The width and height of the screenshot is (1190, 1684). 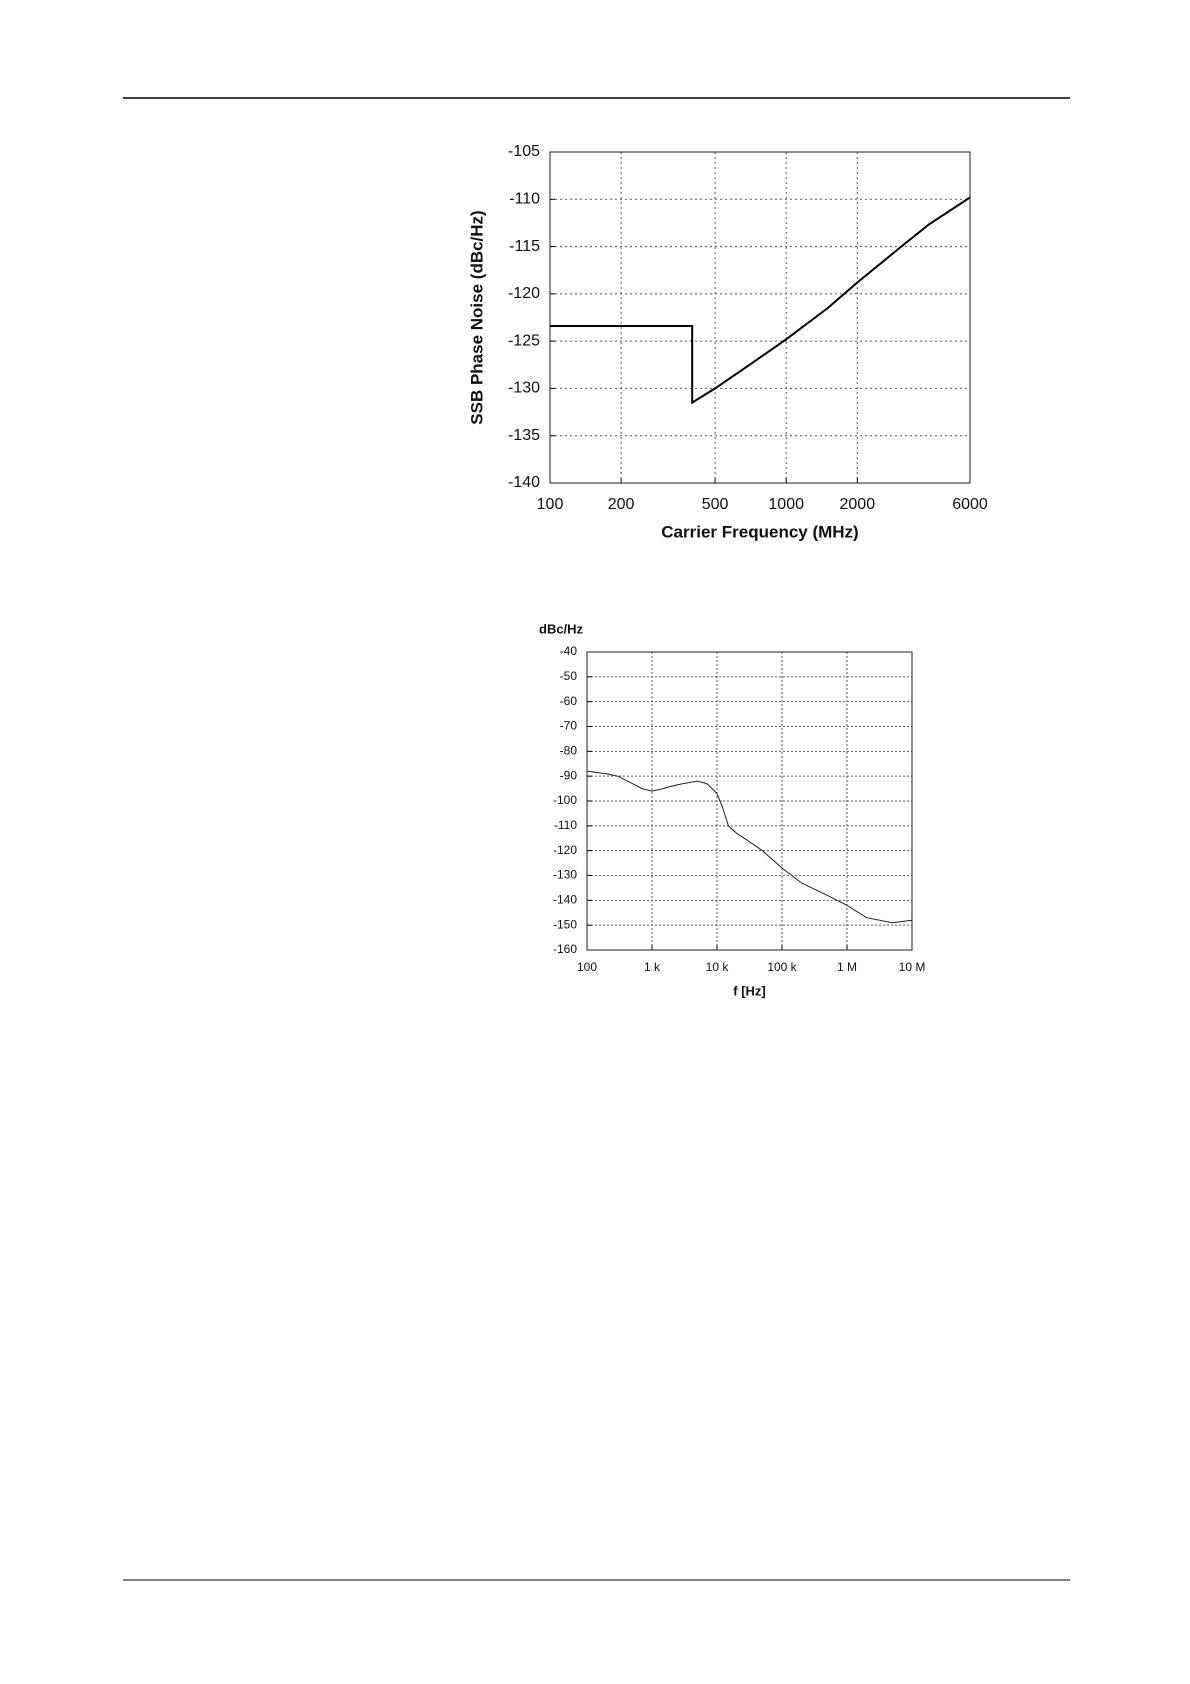 I want to click on y-tick-label: -90, so click(x=569, y=775).